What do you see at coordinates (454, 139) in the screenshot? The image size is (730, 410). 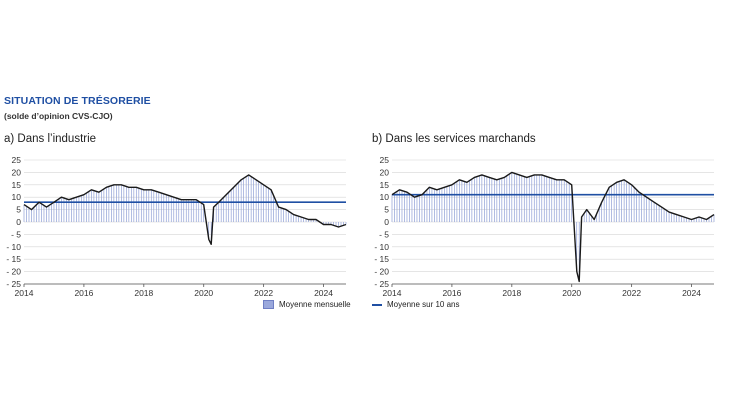 I see `panel-b-title: b) Dans les services marchands` at bounding box center [454, 139].